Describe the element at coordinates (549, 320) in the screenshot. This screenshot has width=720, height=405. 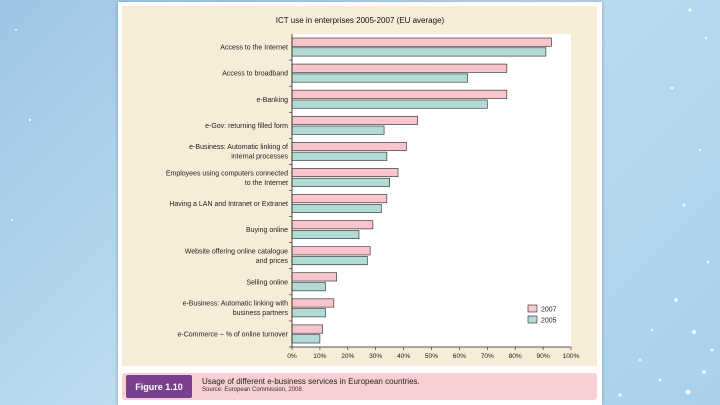
I see `legend-label-2005: 2005` at that location.